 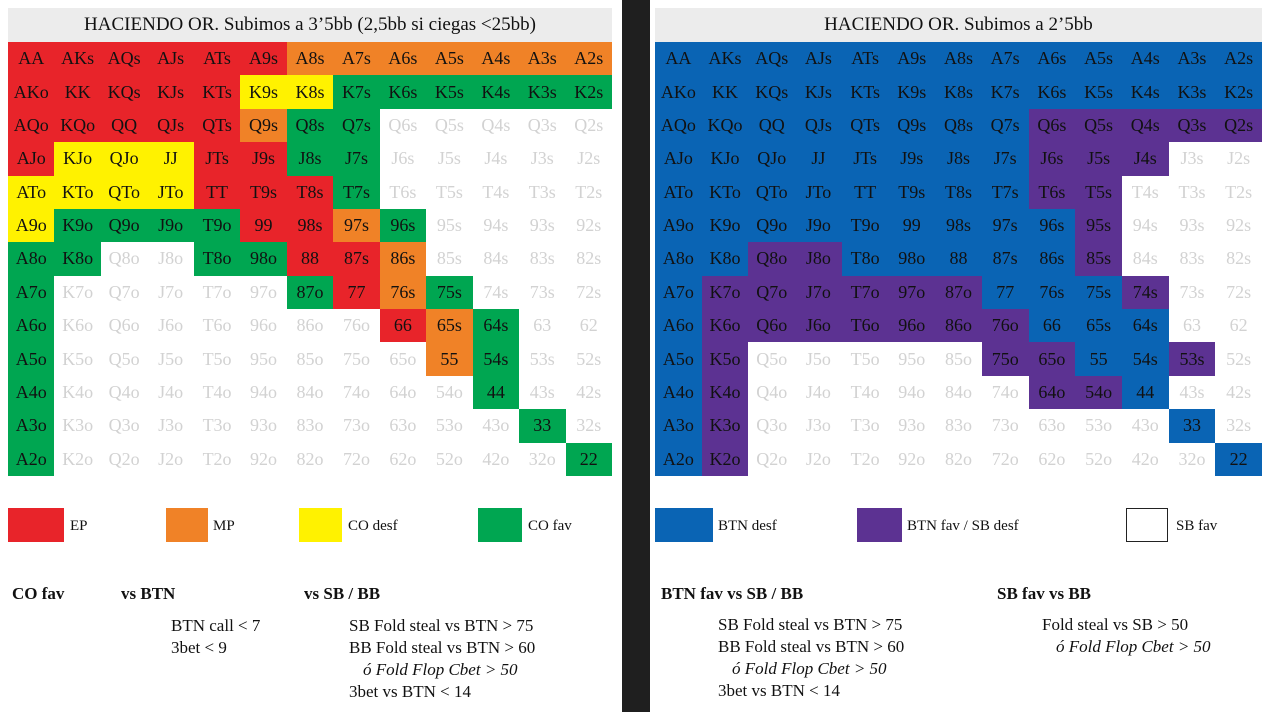 I want to click on right-hand-cell: J4o, so click(x=818, y=392).